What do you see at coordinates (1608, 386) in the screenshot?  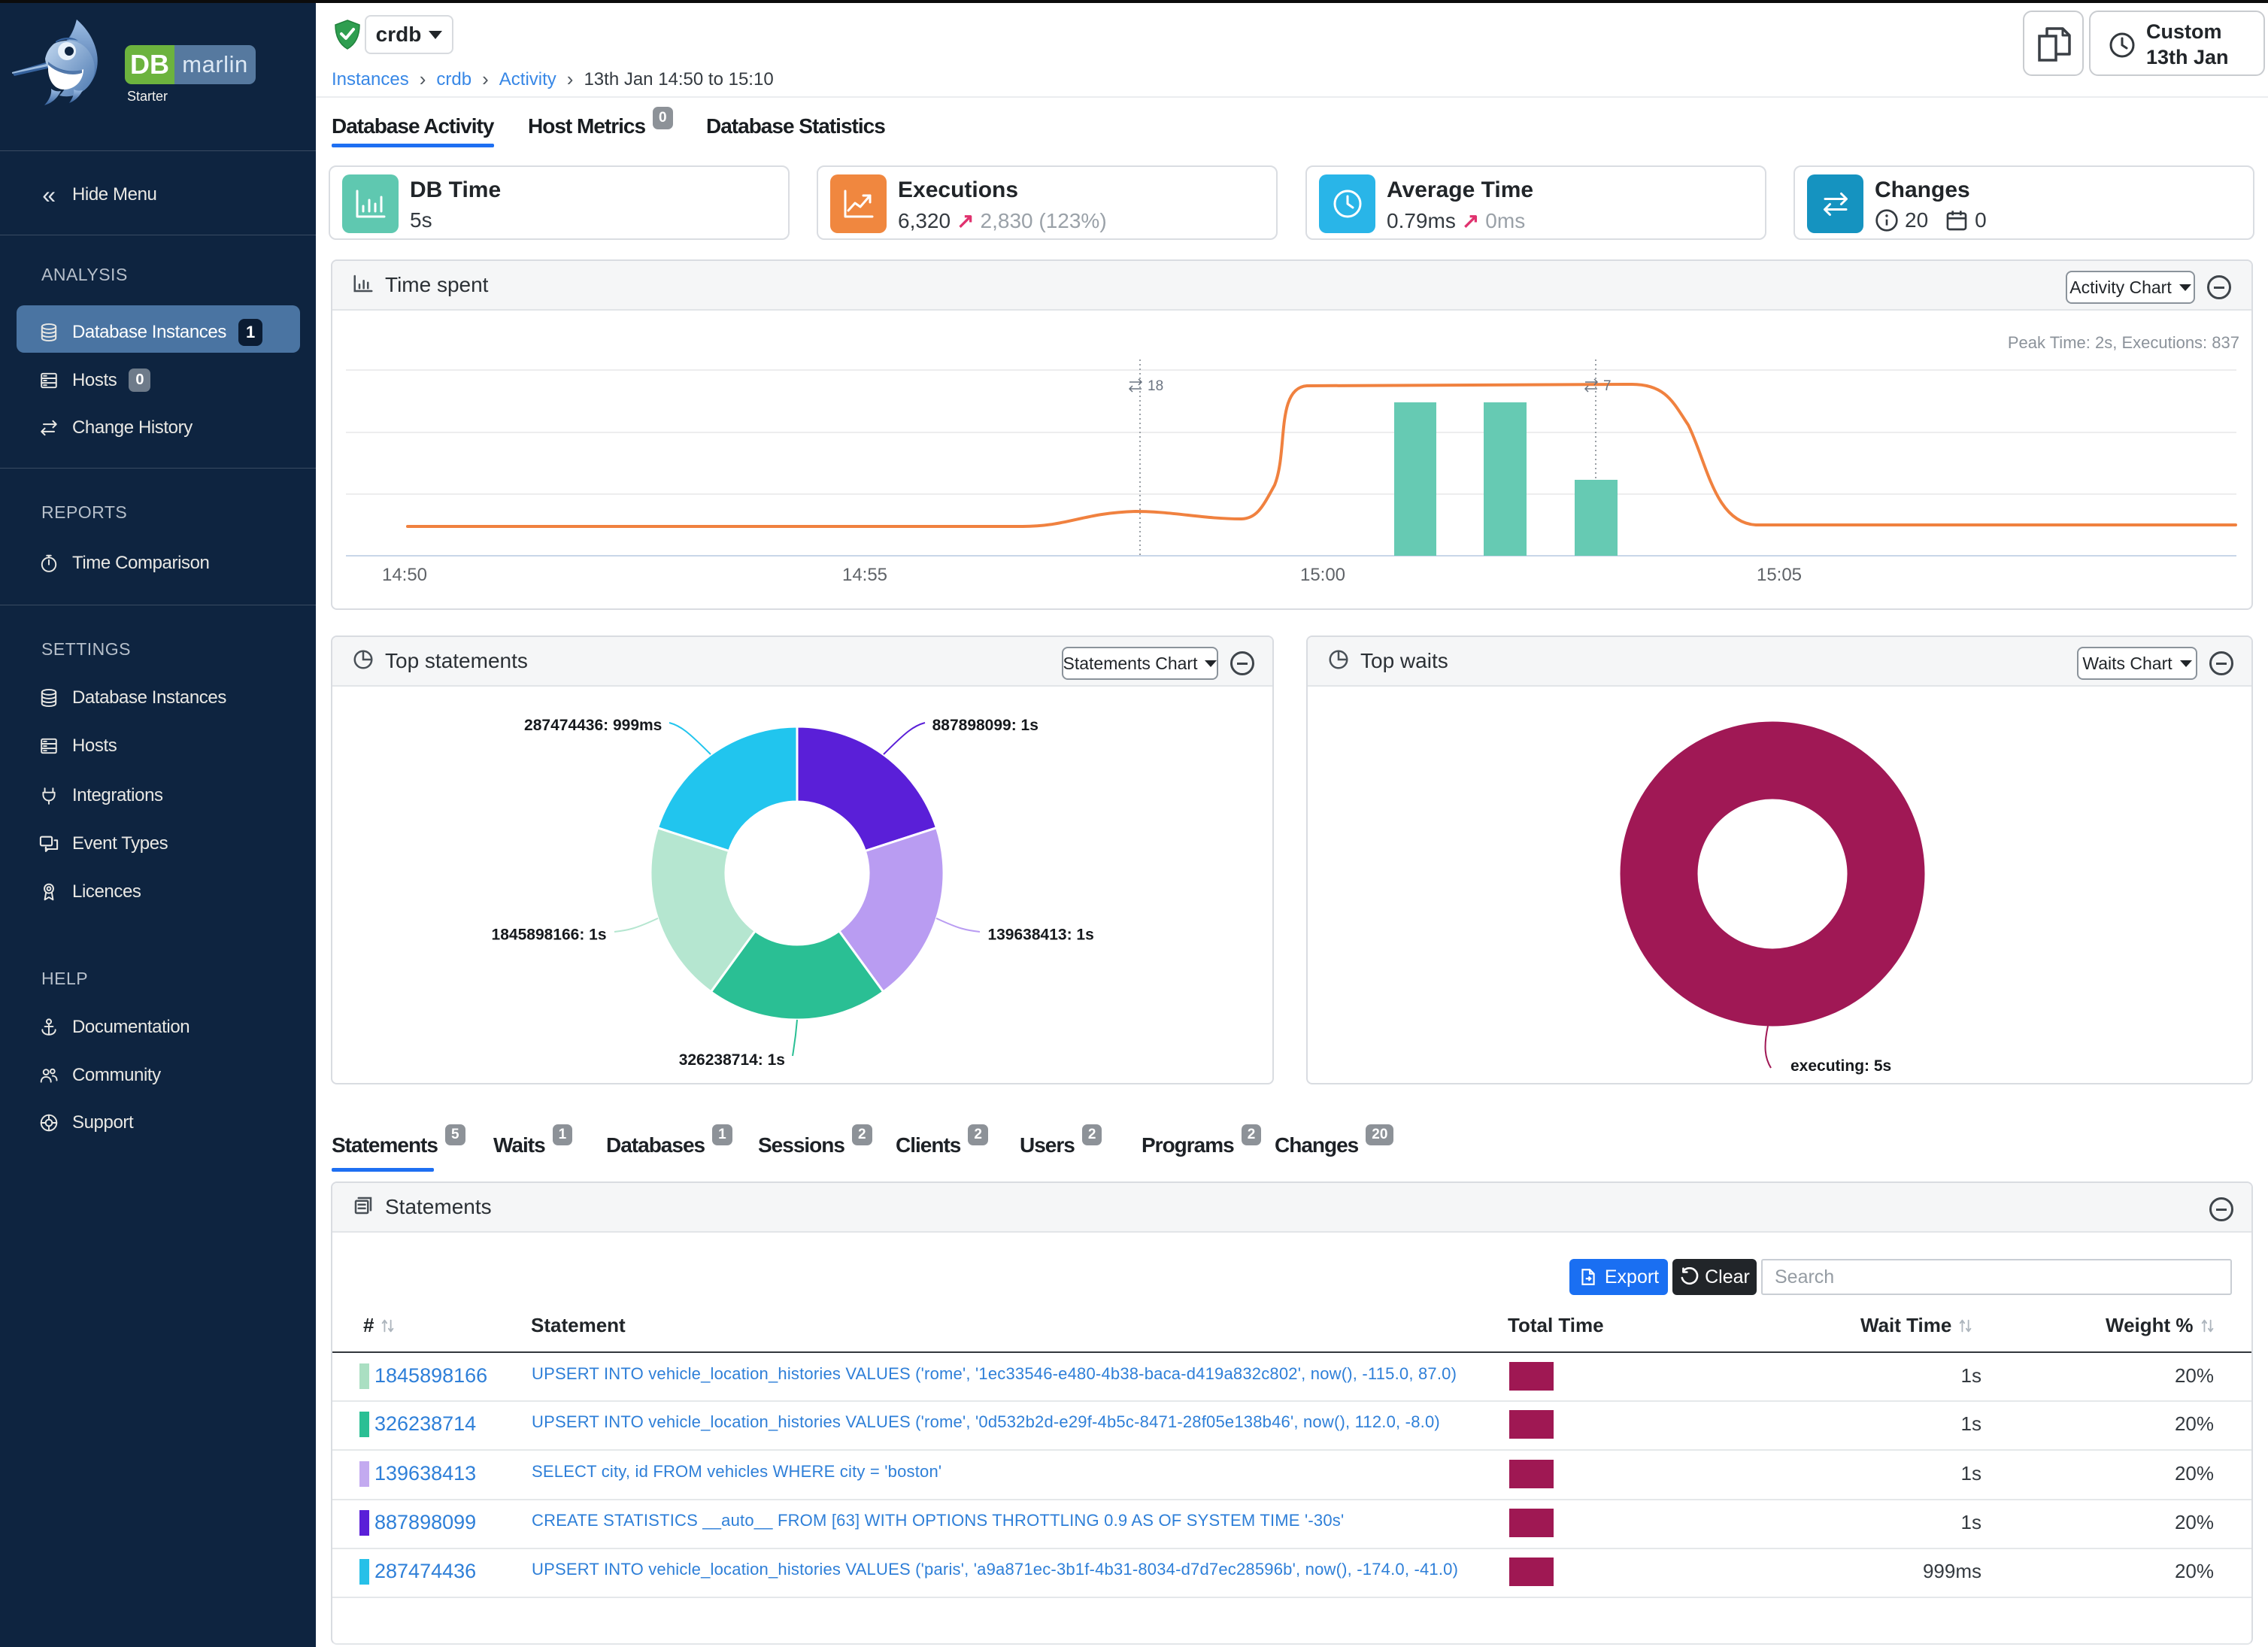 I see `svg-text: 7` at bounding box center [1608, 386].